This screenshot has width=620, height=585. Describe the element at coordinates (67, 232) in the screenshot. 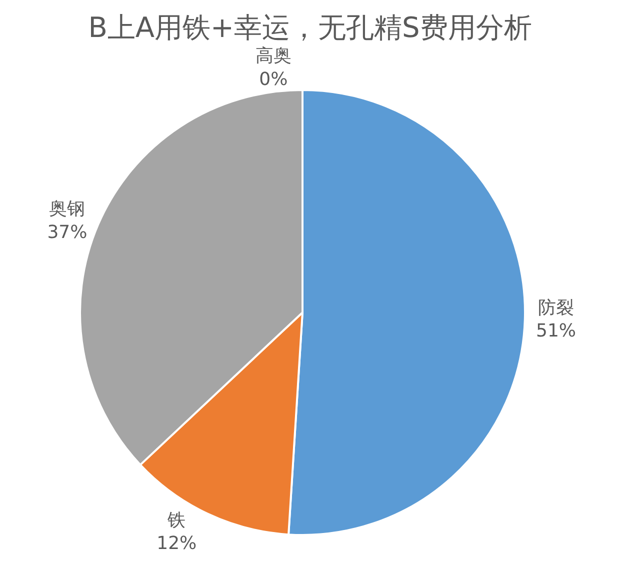

I see `data-label: 37%` at that location.